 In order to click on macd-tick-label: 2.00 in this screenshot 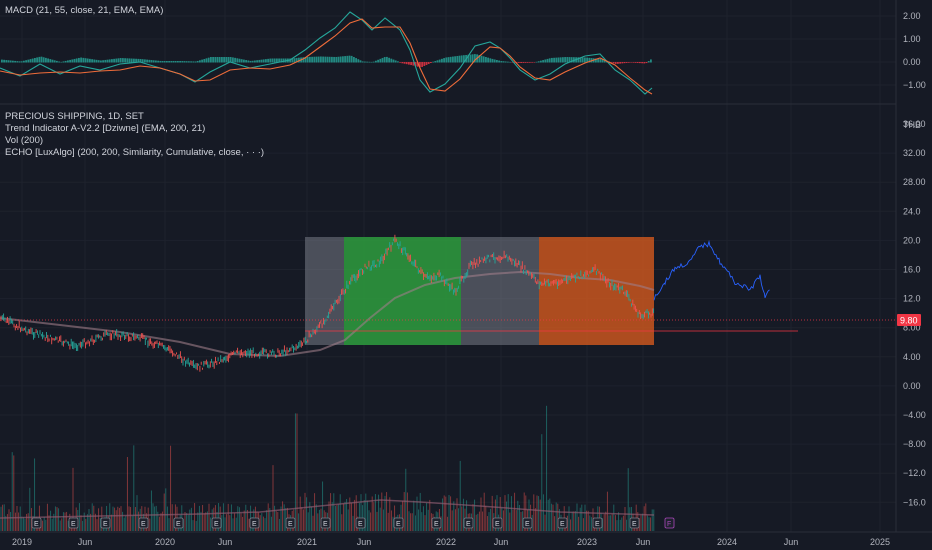, I will do `click(912, 16)`.